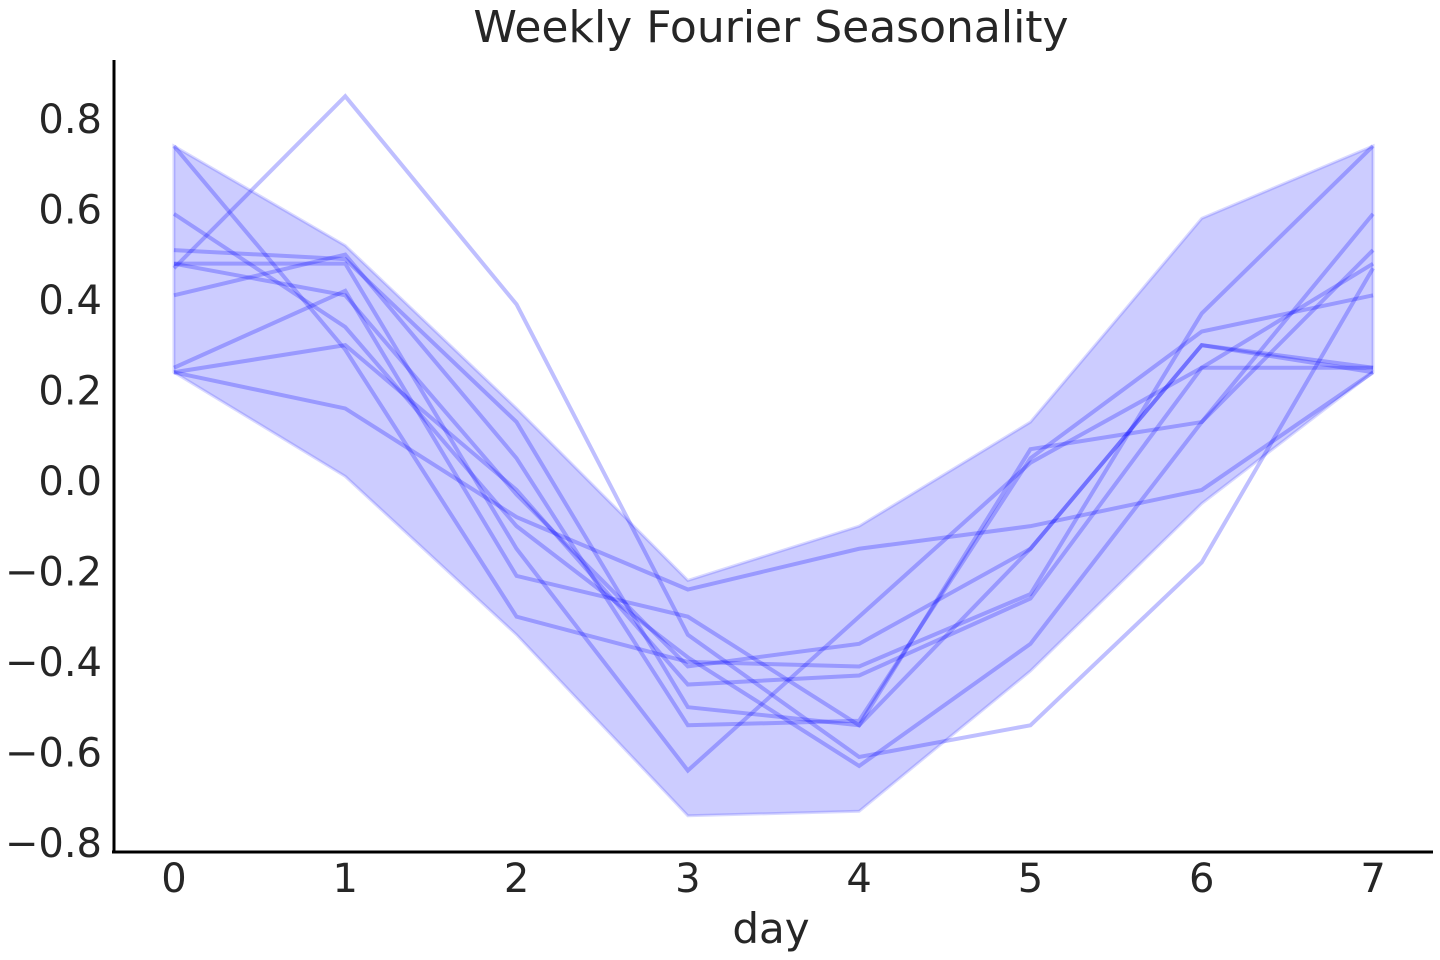 The image size is (1440, 960). Describe the element at coordinates (770, 27) in the screenshot. I see `chart-title: Weekly Fourier Seasonality` at that location.